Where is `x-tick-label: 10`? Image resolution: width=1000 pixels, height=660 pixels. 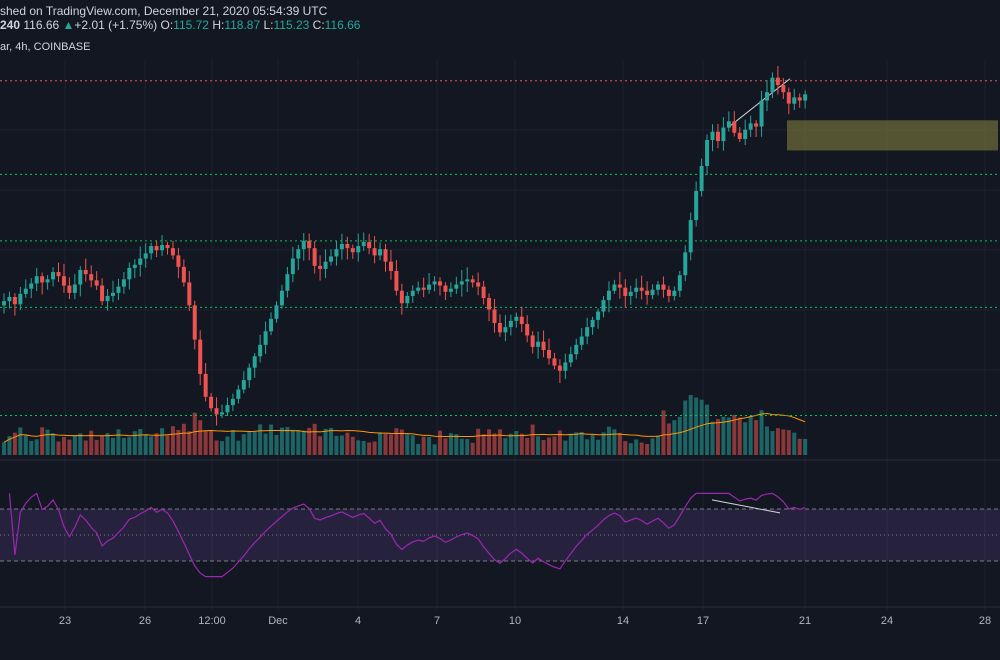
x-tick-label: 10 is located at coordinates (515, 621).